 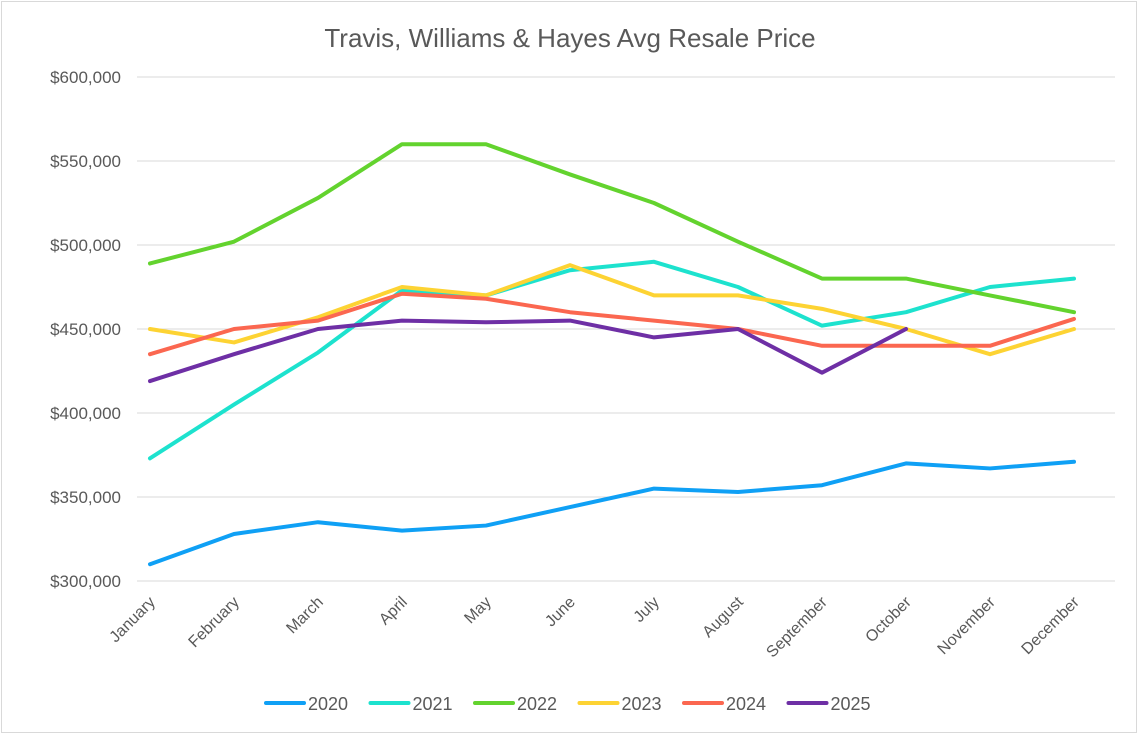 What do you see at coordinates (967, 625) in the screenshot?
I see `x-tick-label: November` at bounding box center [967, 625].